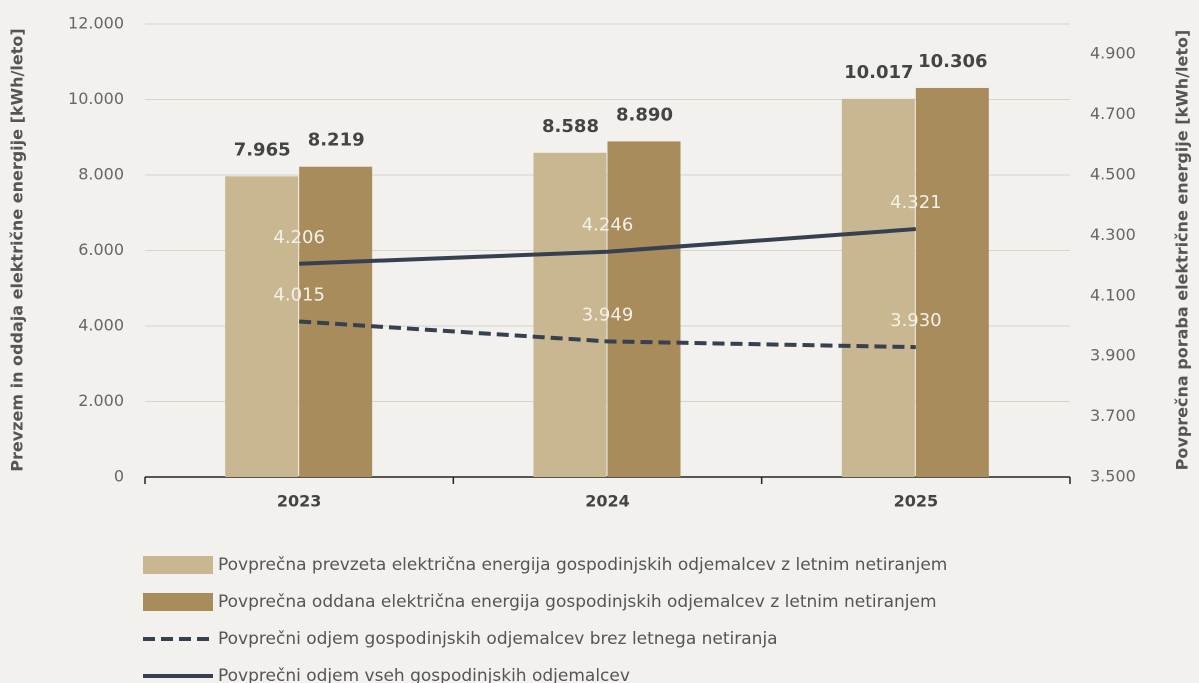  I want to click on y2-tick-label: 3.500, so click(1113, 476).